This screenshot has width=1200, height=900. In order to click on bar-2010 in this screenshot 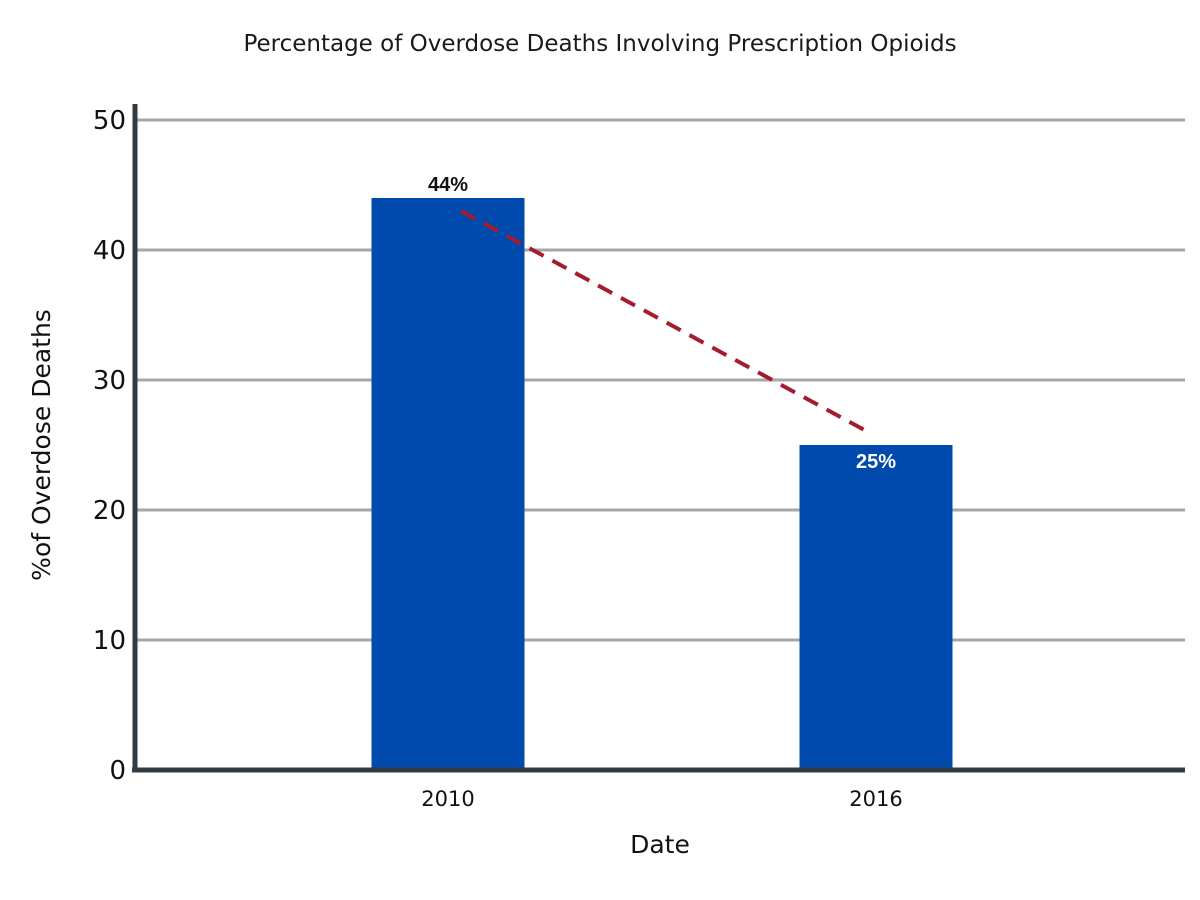, I will do `click(448, 484)`.